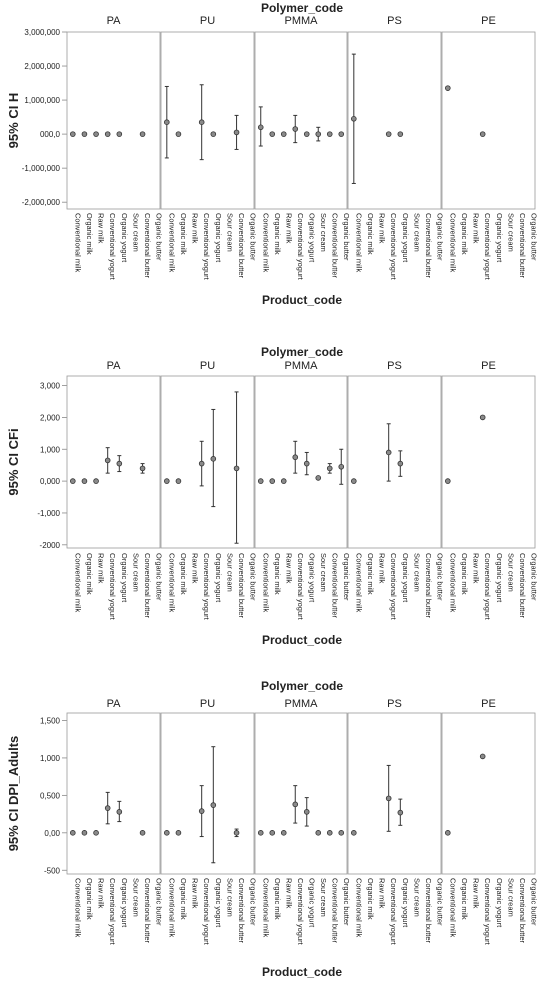  Describe the element at coordinates (13, 121) in the screenshot. I see `y-axis-label: 95% CI H` at that location.